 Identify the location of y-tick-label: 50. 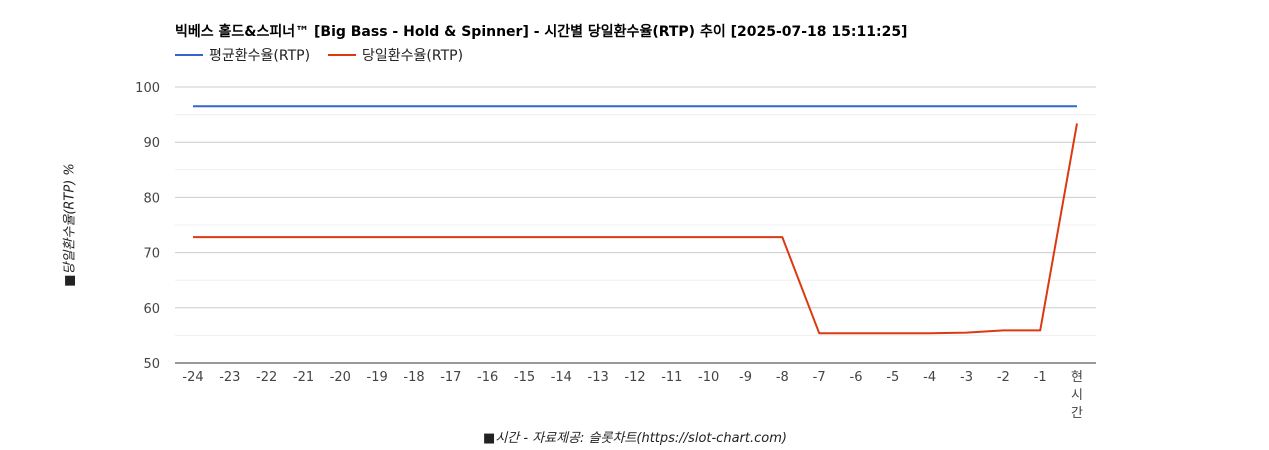
(151, 364).